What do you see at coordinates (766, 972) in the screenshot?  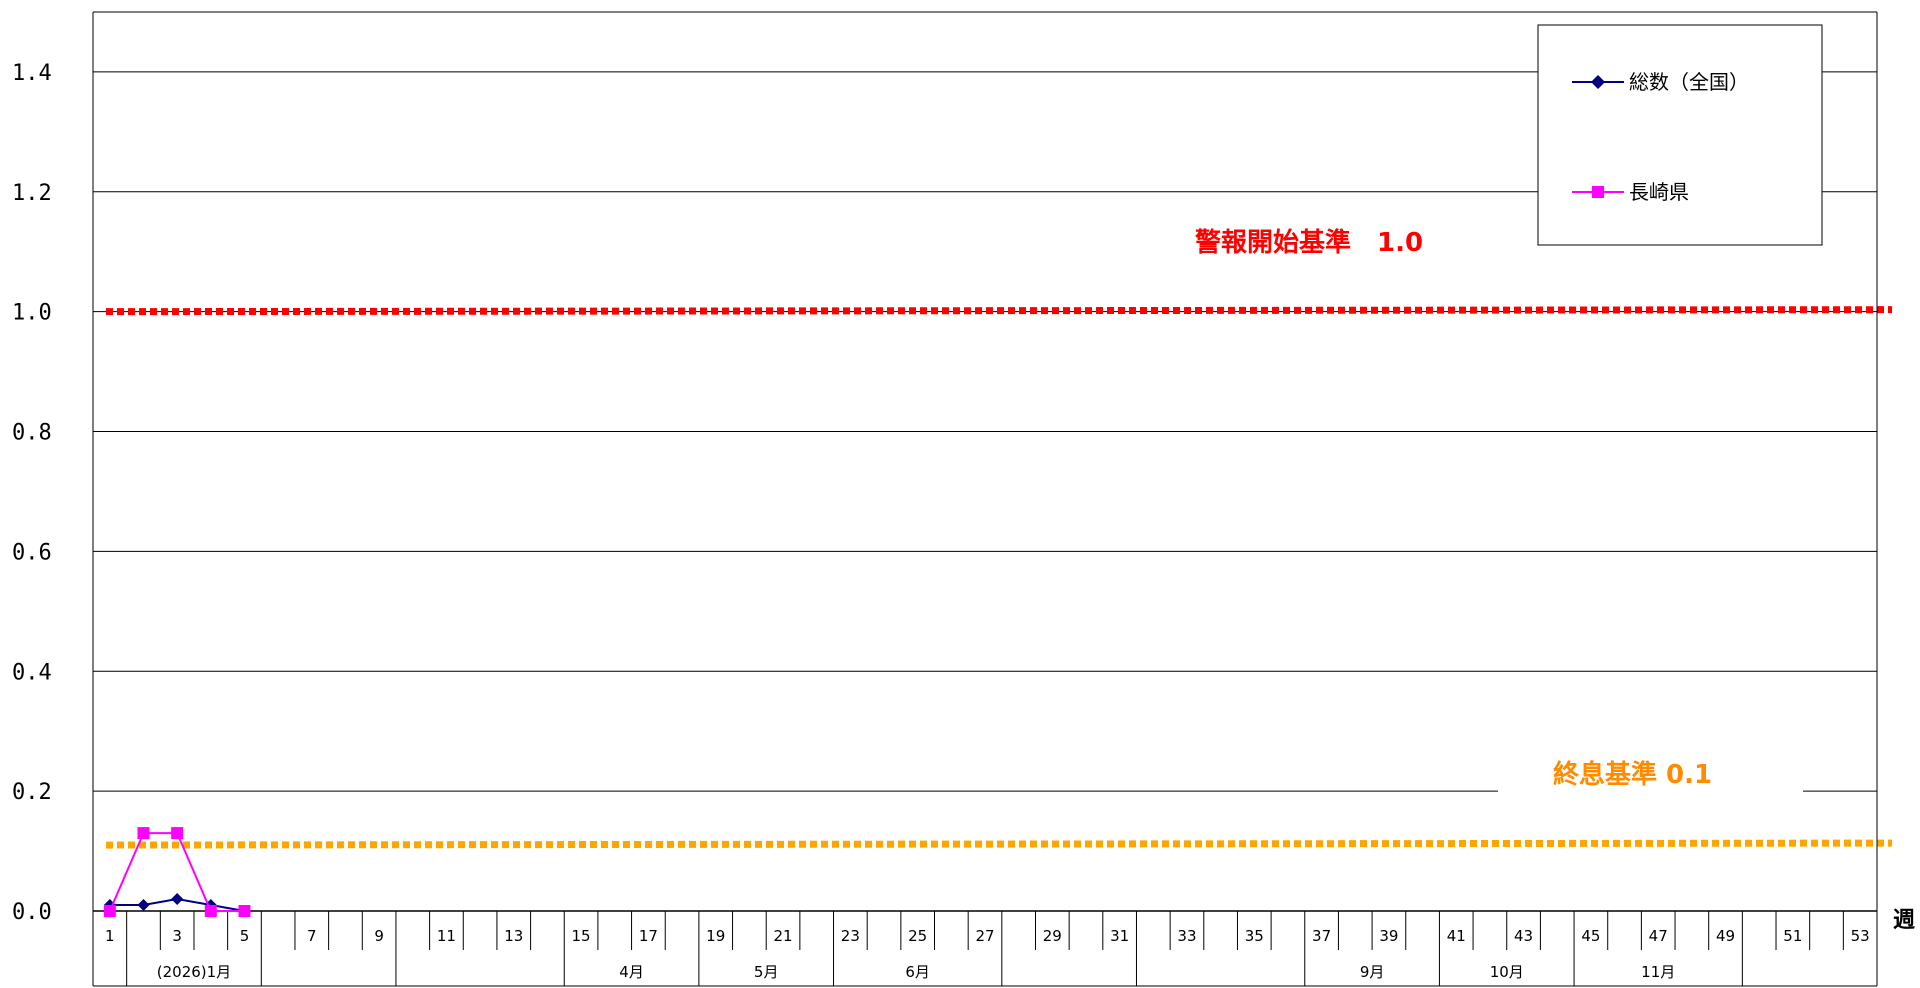 I see `month-label-4: 5月` at bounding box center [766, 972].